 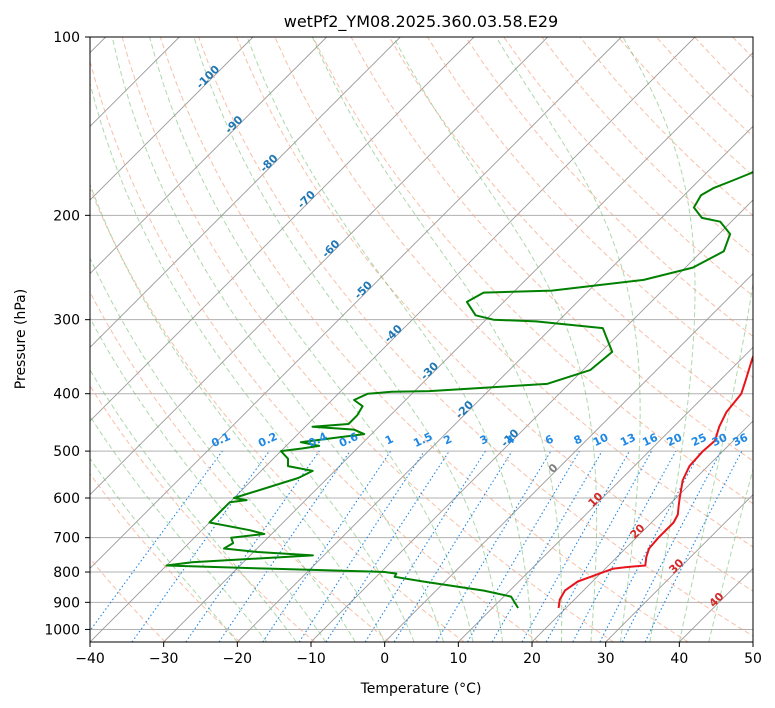 What do you see at coordinates (676, 566) in the screenshot?
I see `isotherm-label: 30` at bounding box center [676, 566].